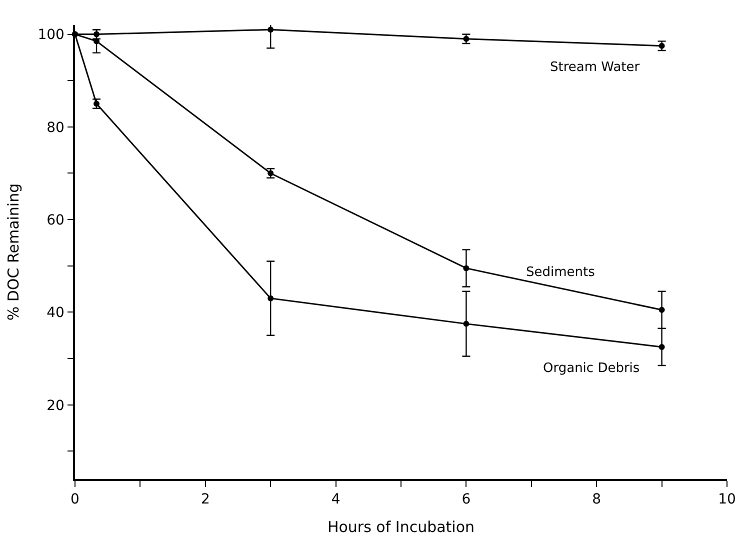 This screenshot has width=748, height=545. What do you see at coordinates (401, 527) in the screenshot?
I see `x-axis-title: Hours of Incubation` at bounding box center [401, 527].